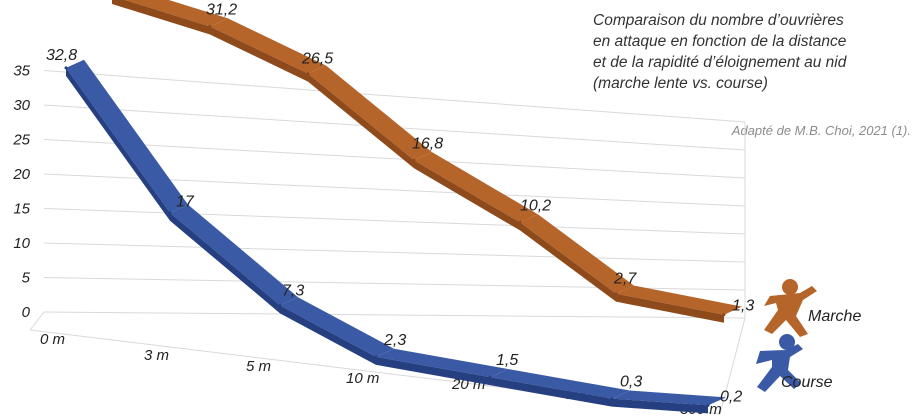  I want to click on course-data-label: 1,5, so click(507, 360).